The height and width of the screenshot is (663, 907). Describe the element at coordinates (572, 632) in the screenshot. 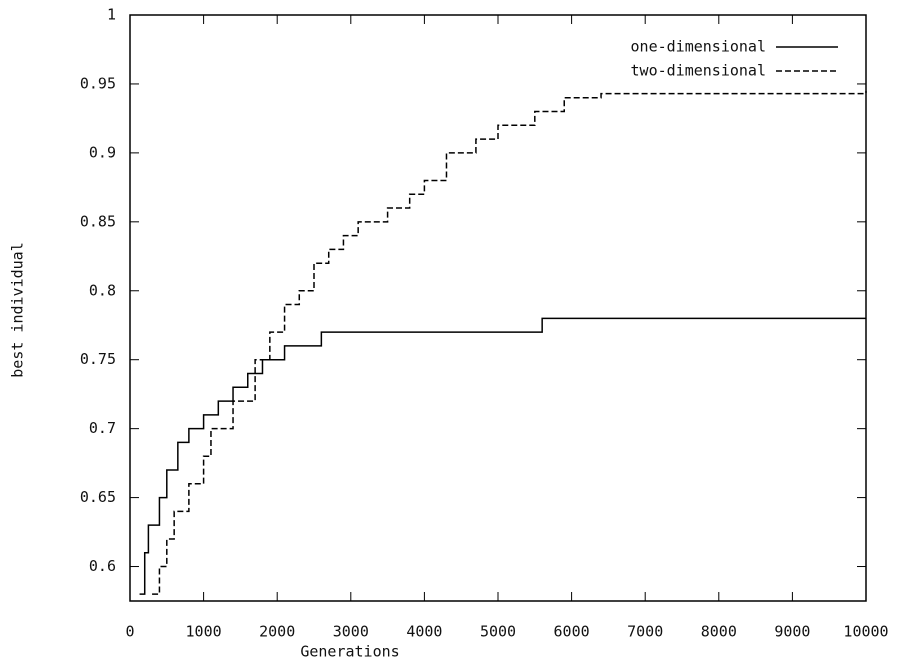

I see `x-tick-label: 6000` at that location.